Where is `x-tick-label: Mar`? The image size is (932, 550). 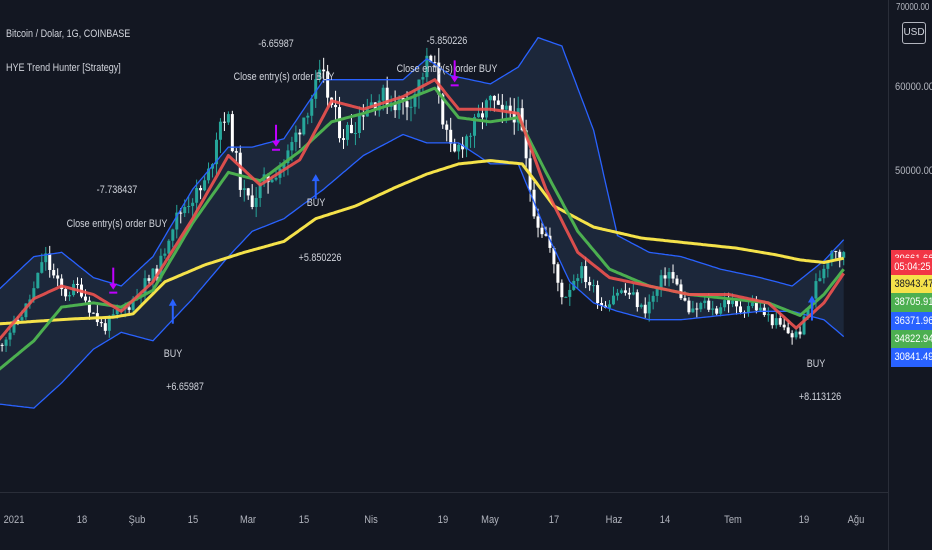 x-tick-label: Mar is located at coordinates (248, 520).